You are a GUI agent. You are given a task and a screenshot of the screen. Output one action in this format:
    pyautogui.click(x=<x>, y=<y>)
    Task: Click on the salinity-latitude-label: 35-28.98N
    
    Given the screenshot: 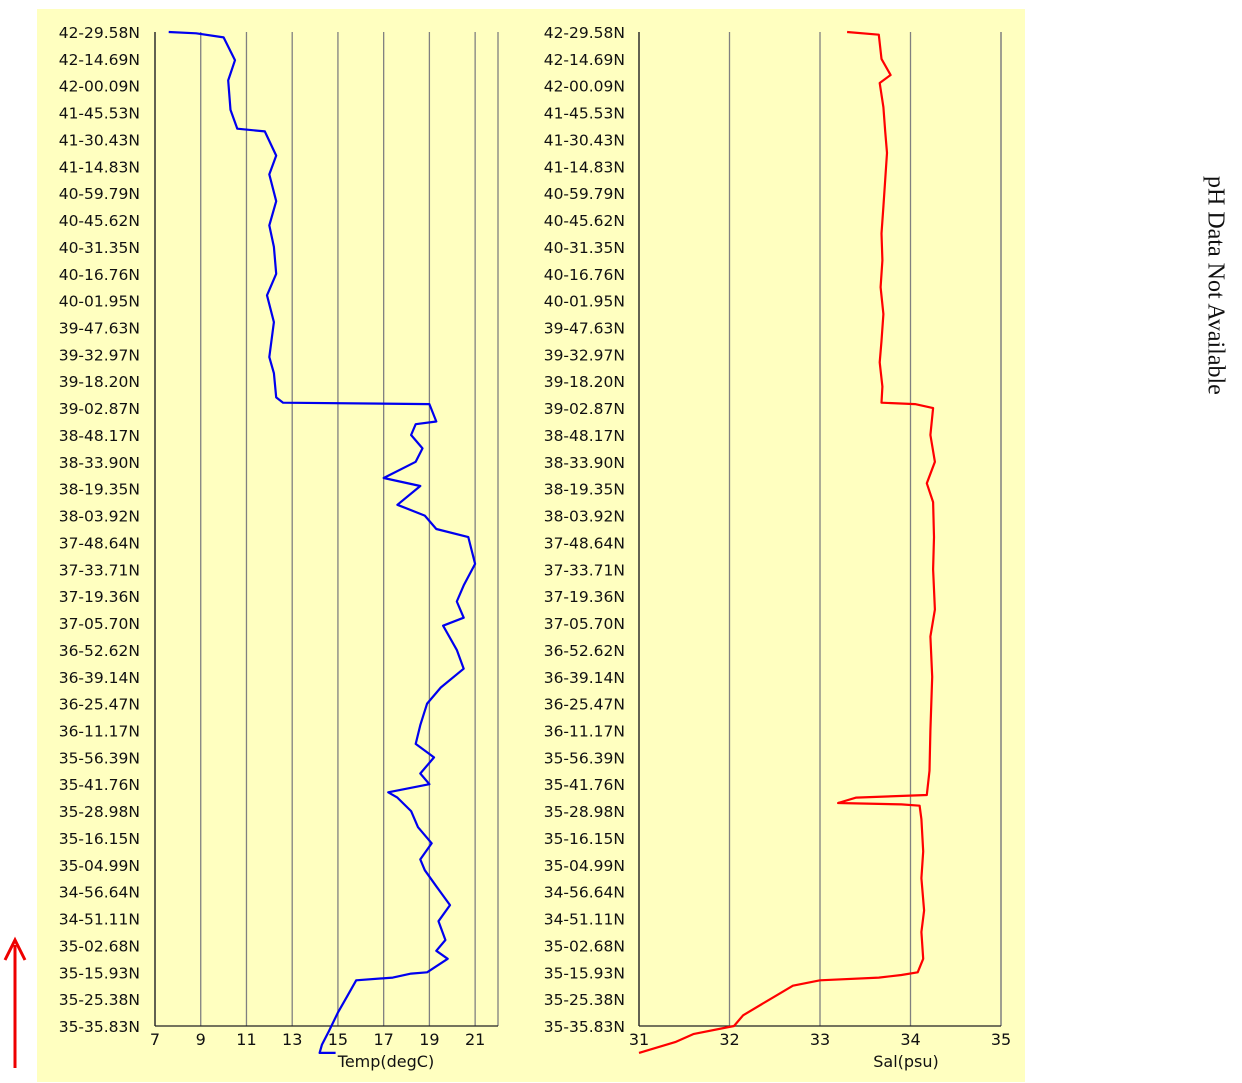 What is the action you would take?
    pyautogui.click(x=584, y=812)
    